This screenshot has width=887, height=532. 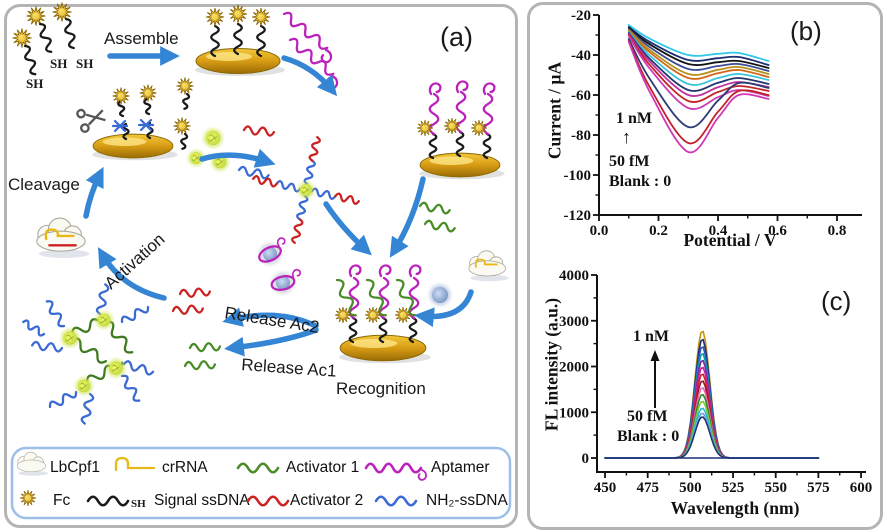 I want to click on panel-c-label: (c), so click(x=836, y=301).